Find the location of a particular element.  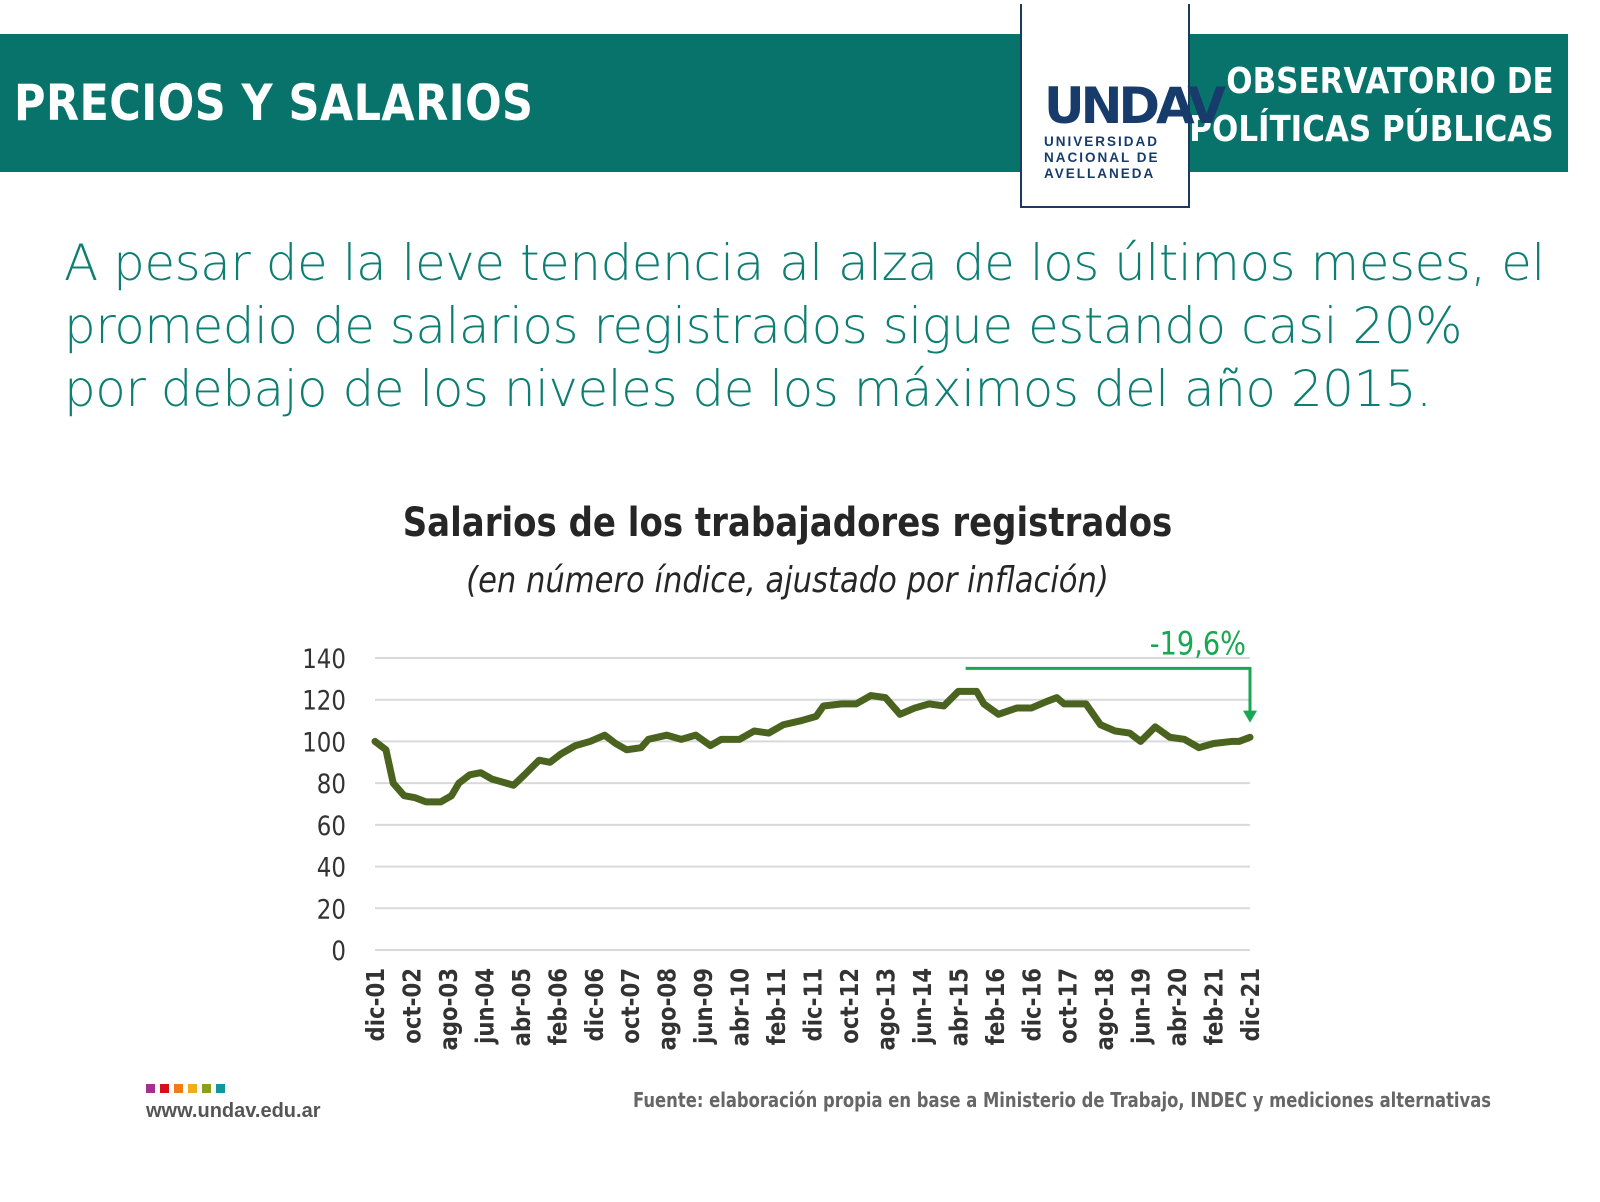

x-tick-label: oct-17 is located at coordinates (1068, 1006).